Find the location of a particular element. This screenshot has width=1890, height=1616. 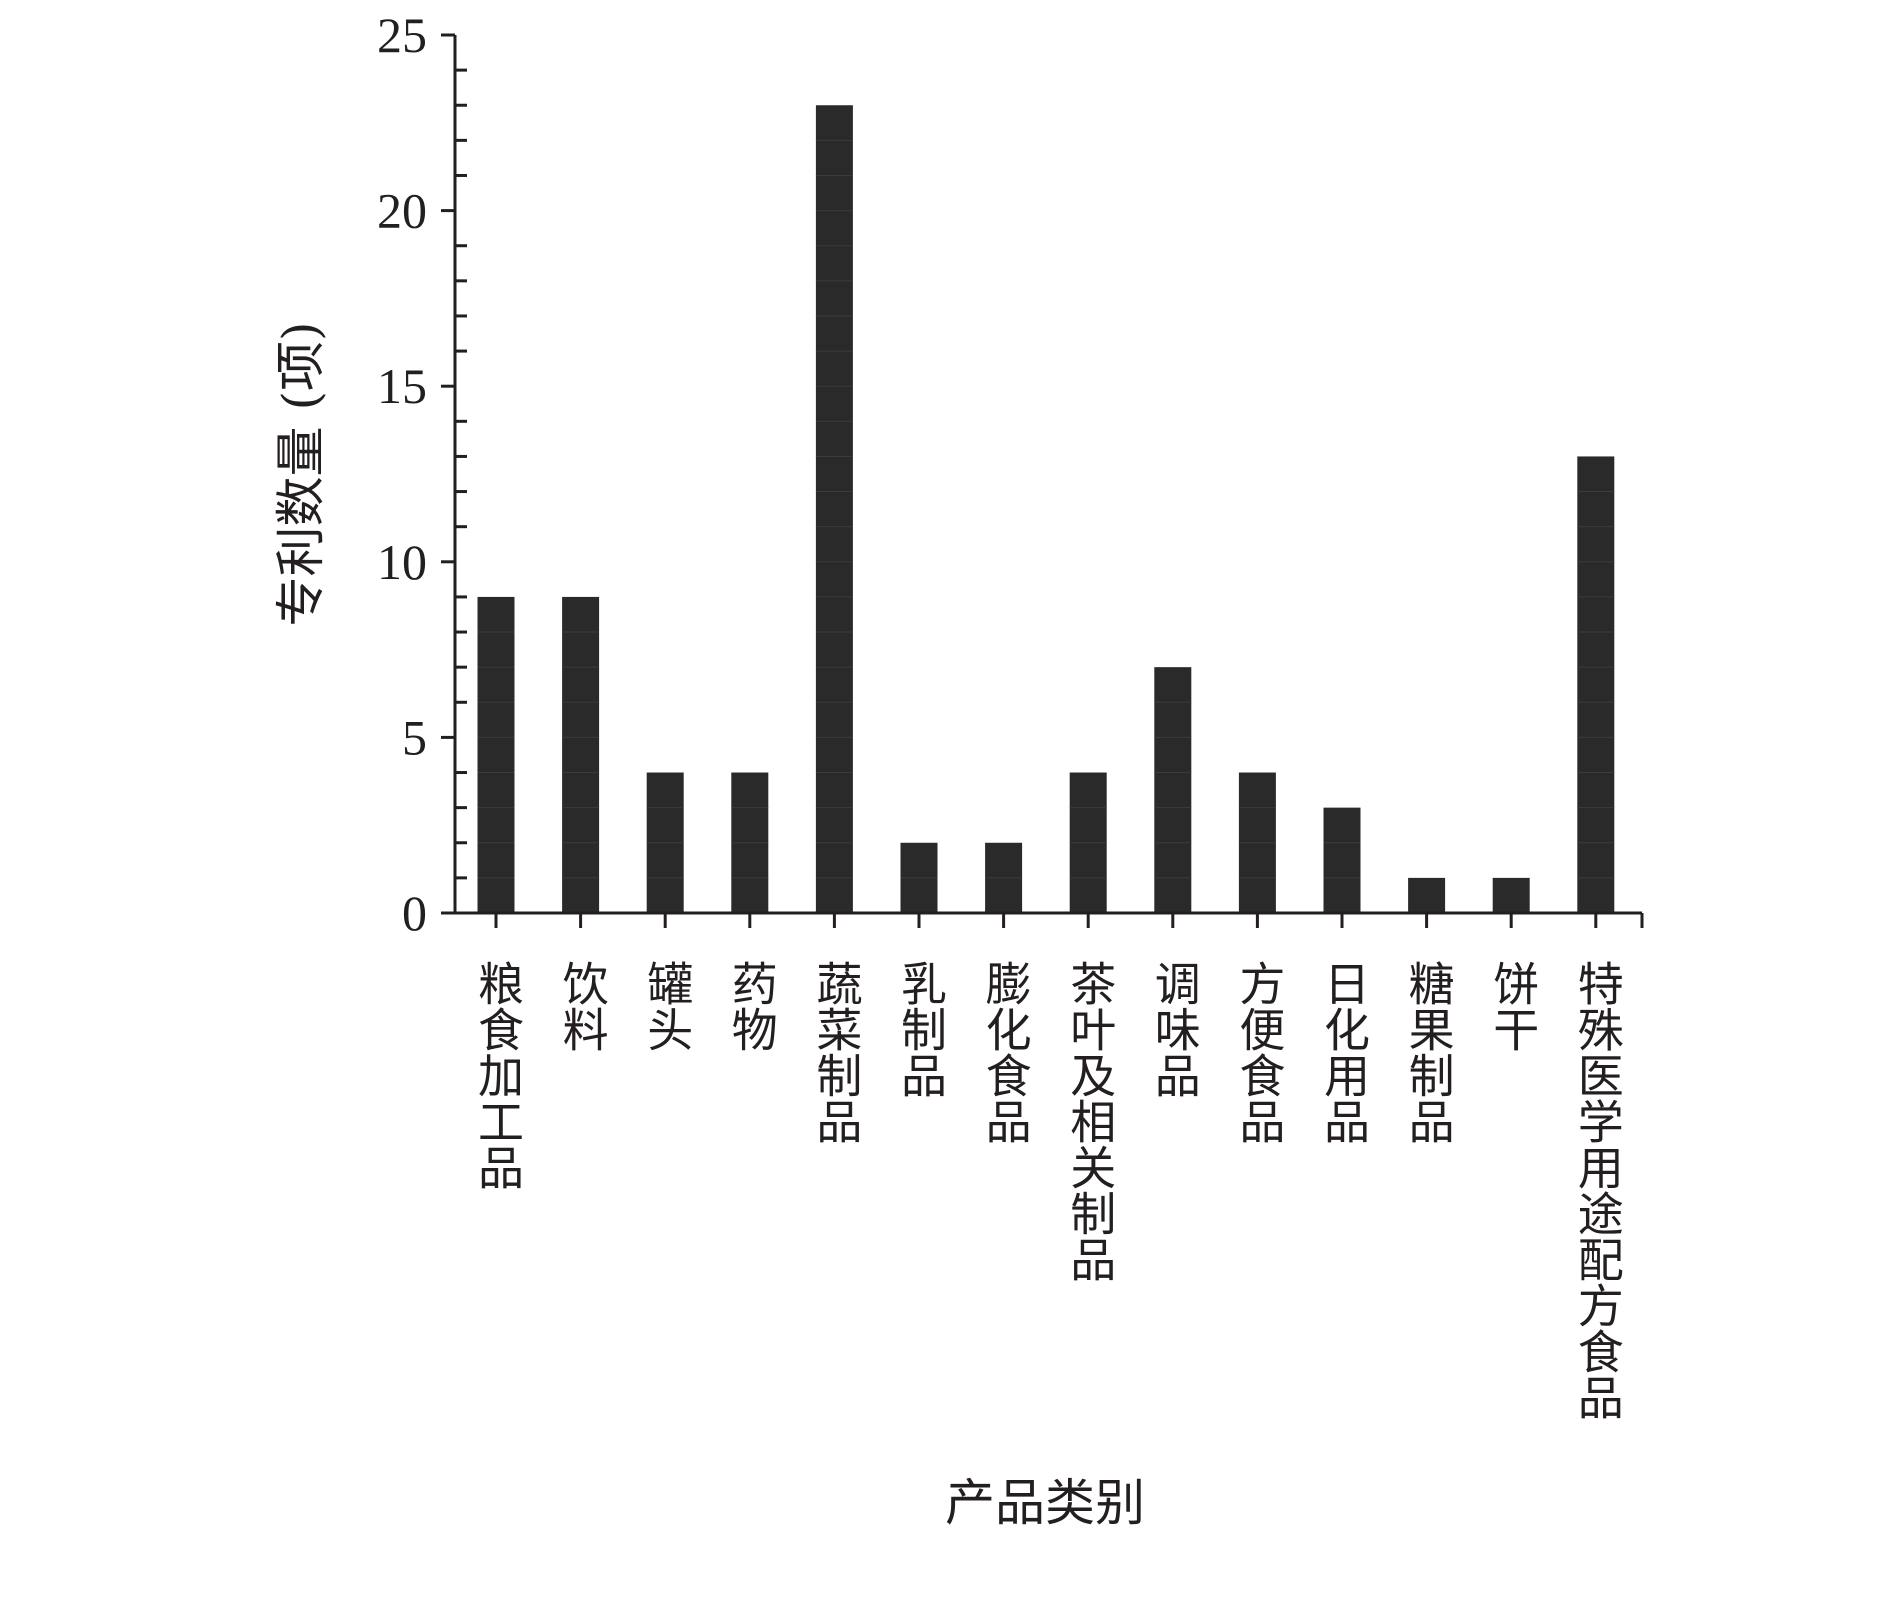

x-category-label: 饼干 is located at coordinates (1513, 1006).